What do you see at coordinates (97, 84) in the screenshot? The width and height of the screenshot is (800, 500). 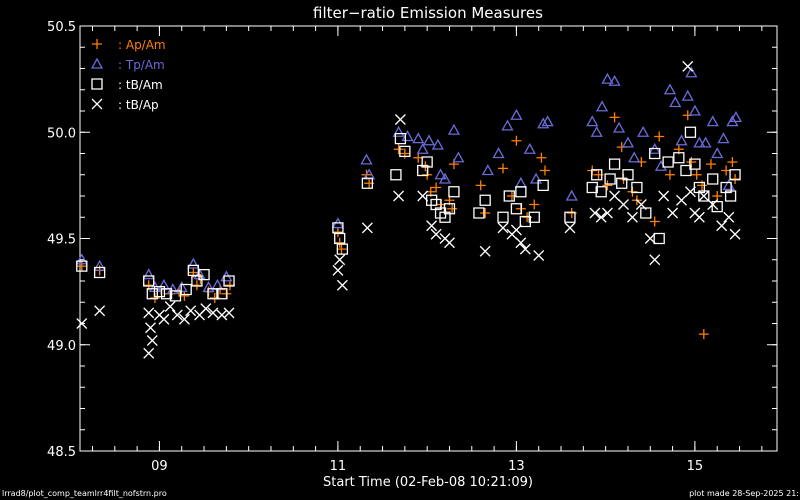 I see `legend-marker-square` at bounding box center [97, 84].